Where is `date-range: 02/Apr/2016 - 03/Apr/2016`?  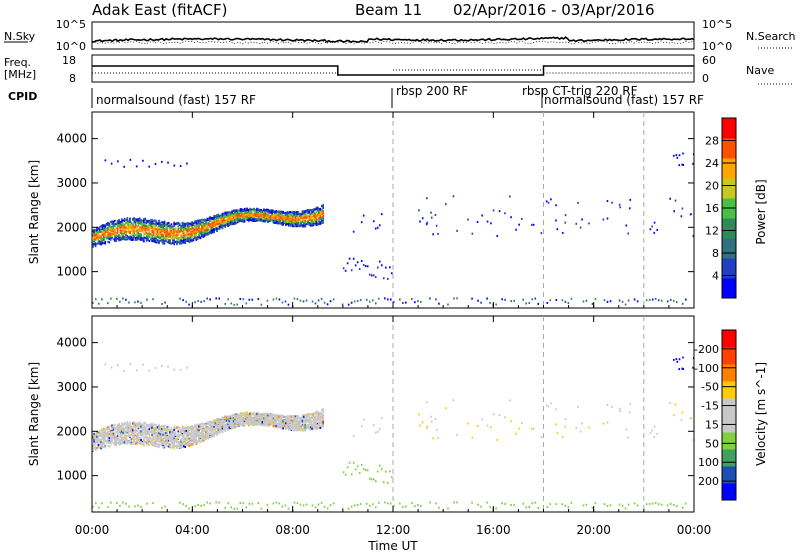
date-range: 02/Apr/2016 - 03/Apr/2016 is located at coordinates (554, 10).